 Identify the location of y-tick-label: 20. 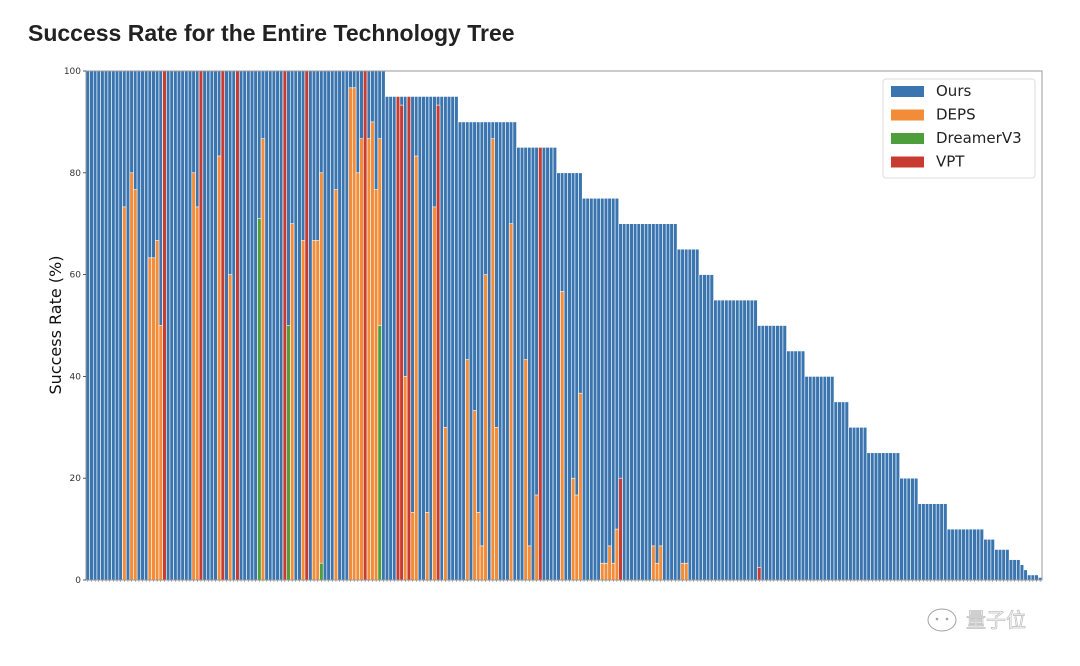
(76, 479).